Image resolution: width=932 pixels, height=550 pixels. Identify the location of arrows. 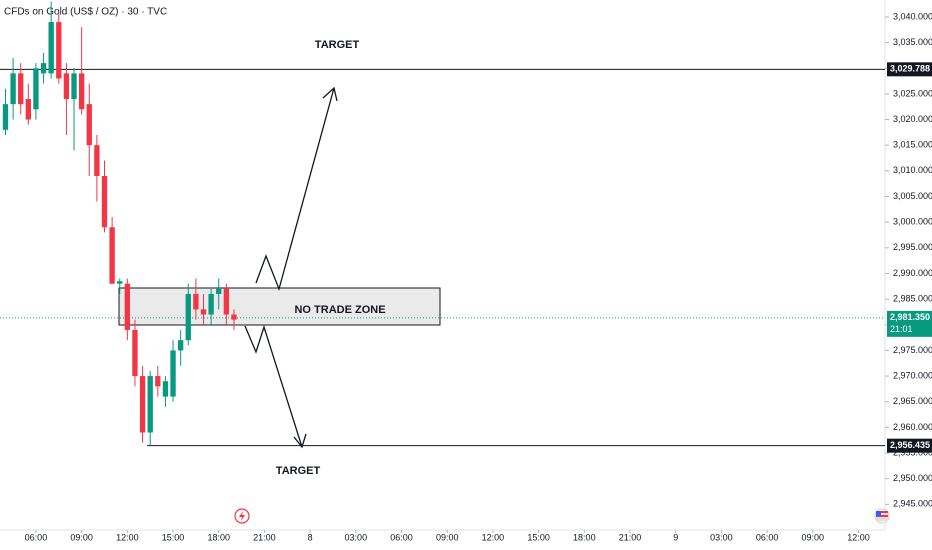
(291, 267).